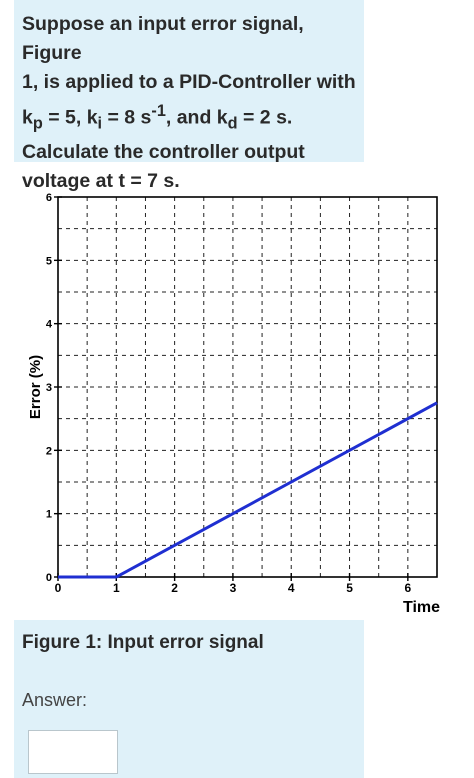  What do you see at coordinates (189, 82) in the screenshot?
I see `question-line-2: 1, is applied to a PID-Controller with` at bounding box center [189, 82].